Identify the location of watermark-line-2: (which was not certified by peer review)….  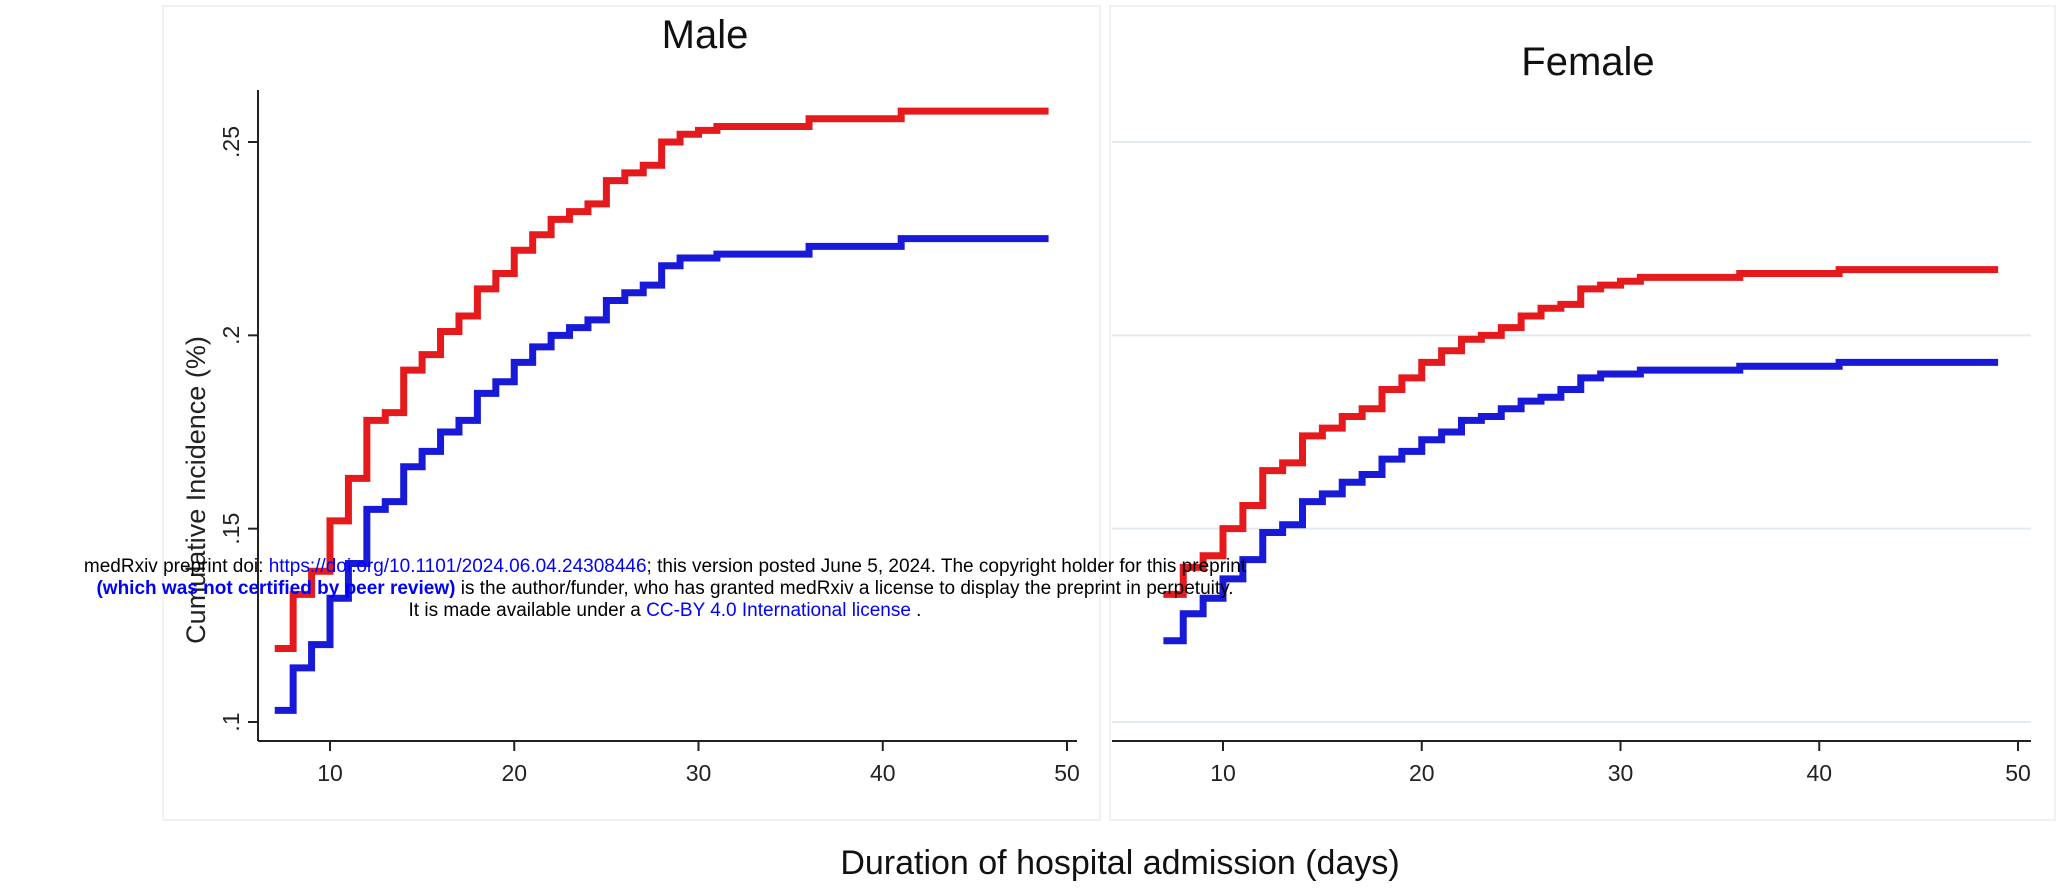
(665, 589).